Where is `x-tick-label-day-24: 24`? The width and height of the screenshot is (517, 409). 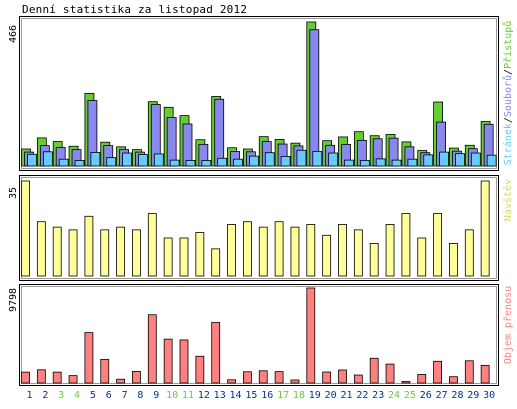
x-tick-label-day-24: 24 is located at coordinates (394, 395).